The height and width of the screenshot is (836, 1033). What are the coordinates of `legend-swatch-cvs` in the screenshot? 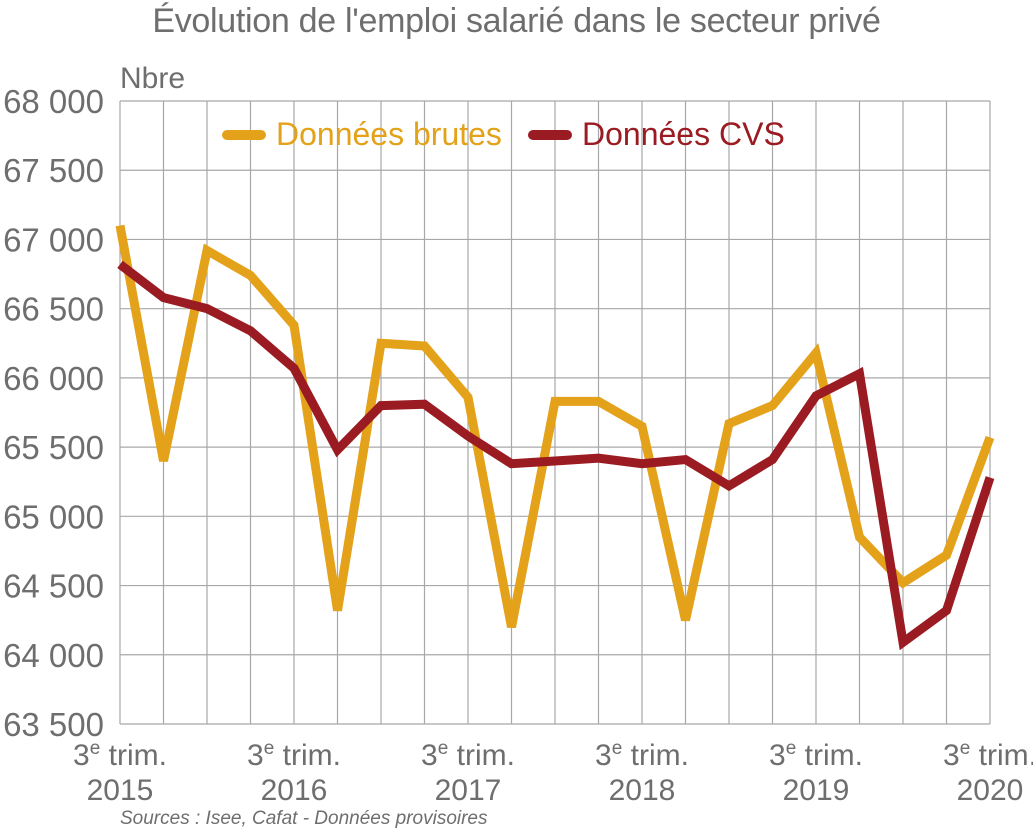 It's located at (550, 134).